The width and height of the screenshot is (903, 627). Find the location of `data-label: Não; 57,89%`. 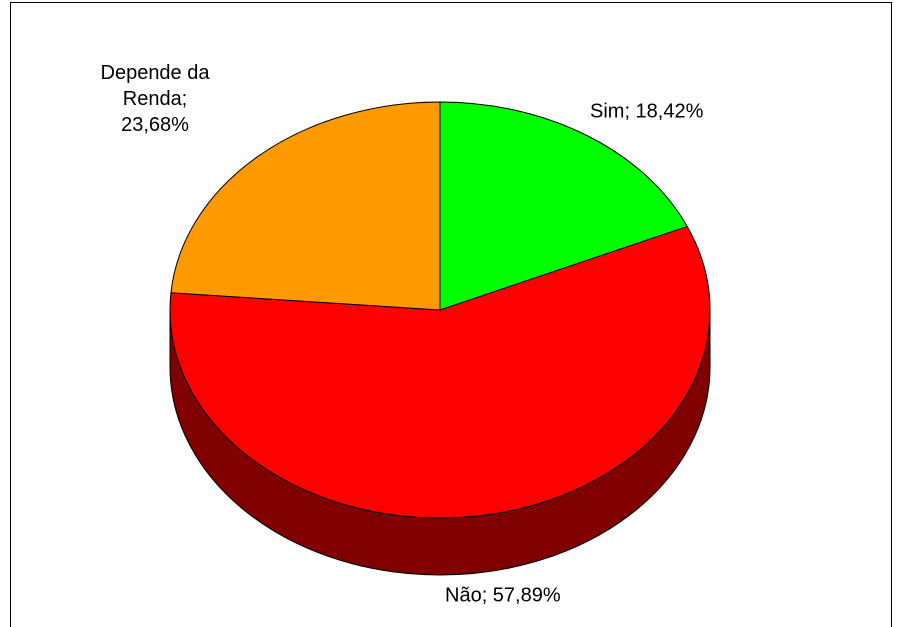

data-label: Não; 57,89% is located at coordinates (503, 595).